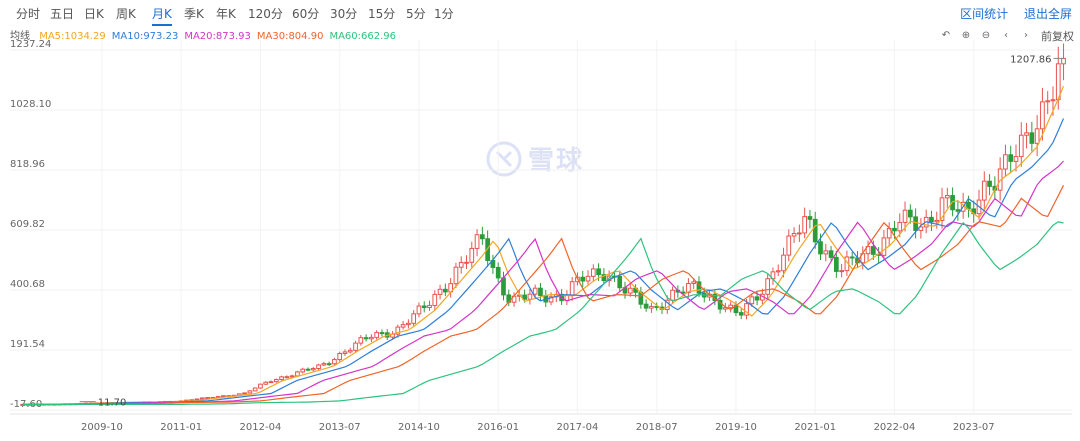  I want to click on tab-9: 30分, so click(344, 14).